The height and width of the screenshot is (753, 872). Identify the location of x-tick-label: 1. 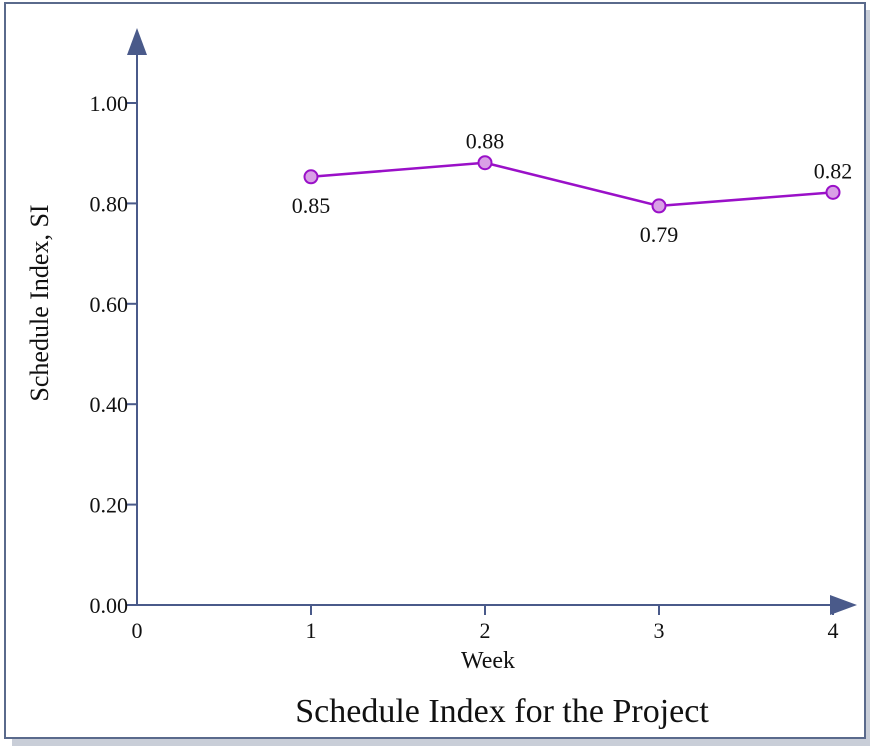
(311, 630).